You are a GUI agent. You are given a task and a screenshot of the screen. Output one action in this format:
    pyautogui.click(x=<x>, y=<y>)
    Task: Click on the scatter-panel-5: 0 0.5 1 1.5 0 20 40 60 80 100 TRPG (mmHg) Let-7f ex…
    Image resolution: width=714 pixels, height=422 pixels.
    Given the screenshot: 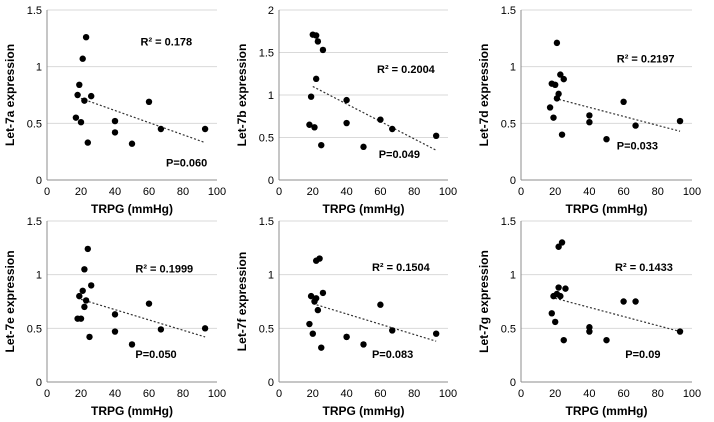 What is the action you would take?
    pyautogui.click(x=346, y=317)
    